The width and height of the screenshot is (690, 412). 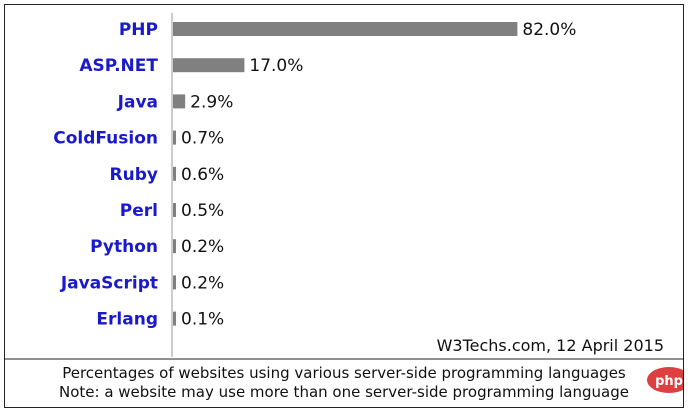 What do you see at coordinates (139, 211) in the screenshot?
I see `category-label-perl: Perl` at bounding box center [139, 211].